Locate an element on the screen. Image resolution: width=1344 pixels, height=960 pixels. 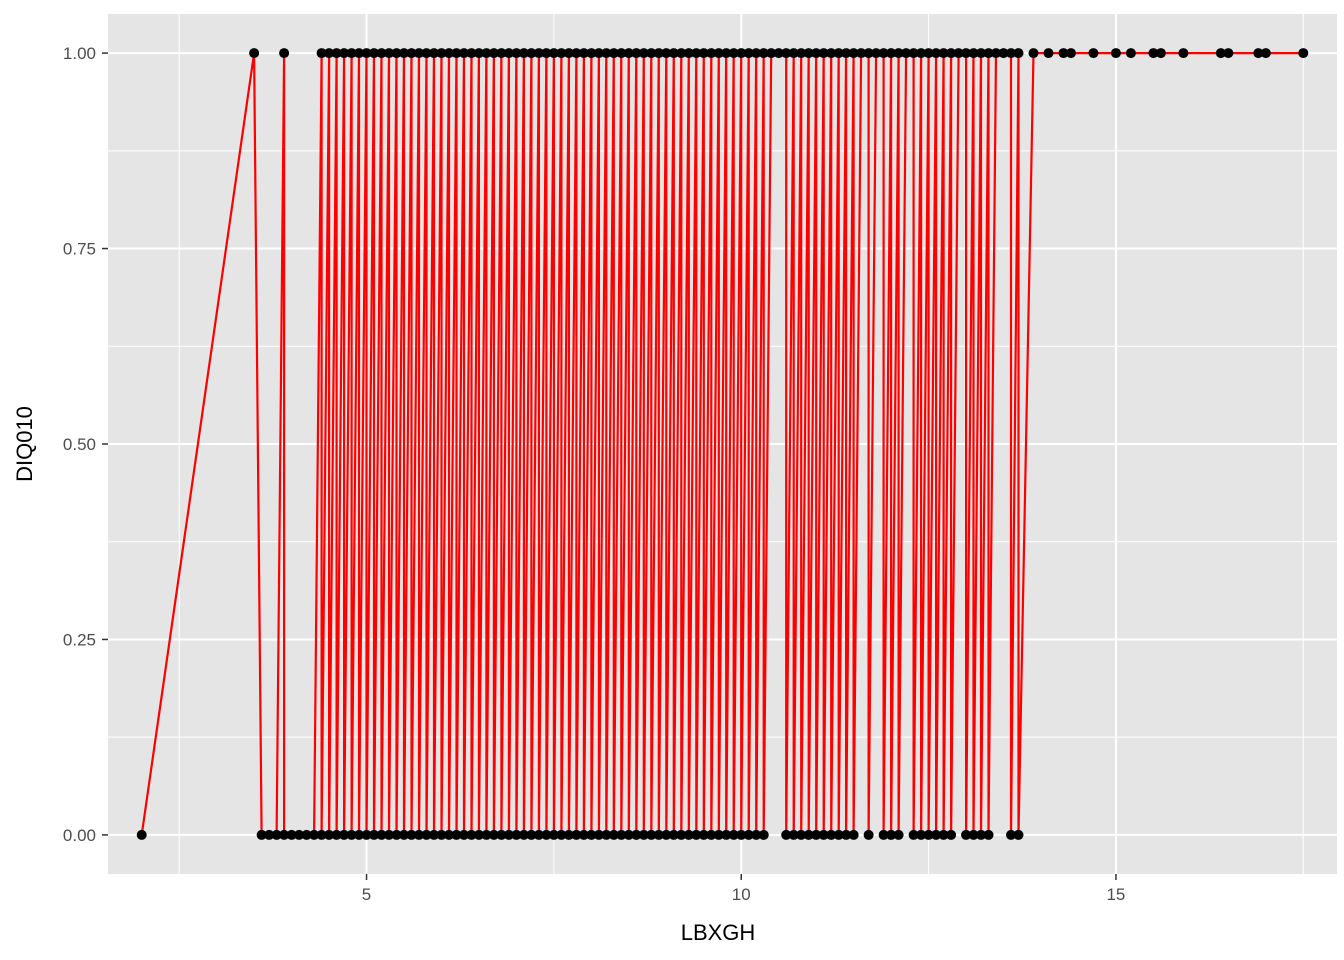
x-axis: 5 10 15 is located at coordinates (743, 889).